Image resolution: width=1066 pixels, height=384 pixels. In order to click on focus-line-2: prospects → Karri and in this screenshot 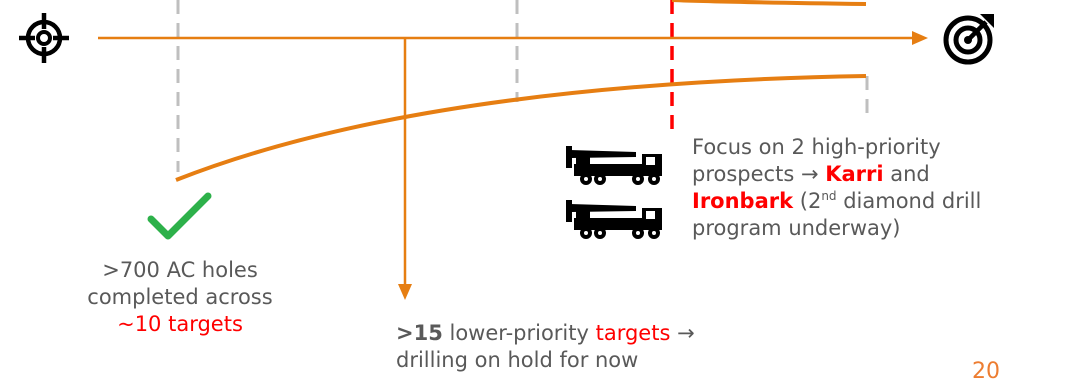, I will do `click(872, 174)`.